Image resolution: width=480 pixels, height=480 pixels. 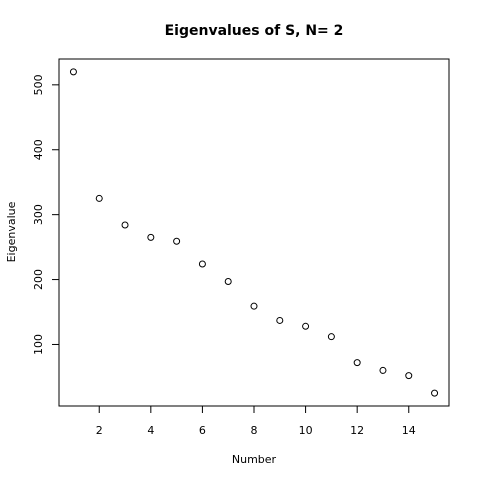 What do you see at coordinates (254, 430) in the screenshot?
I see `x-tick-label: 8` at bounding box center [254, 430].